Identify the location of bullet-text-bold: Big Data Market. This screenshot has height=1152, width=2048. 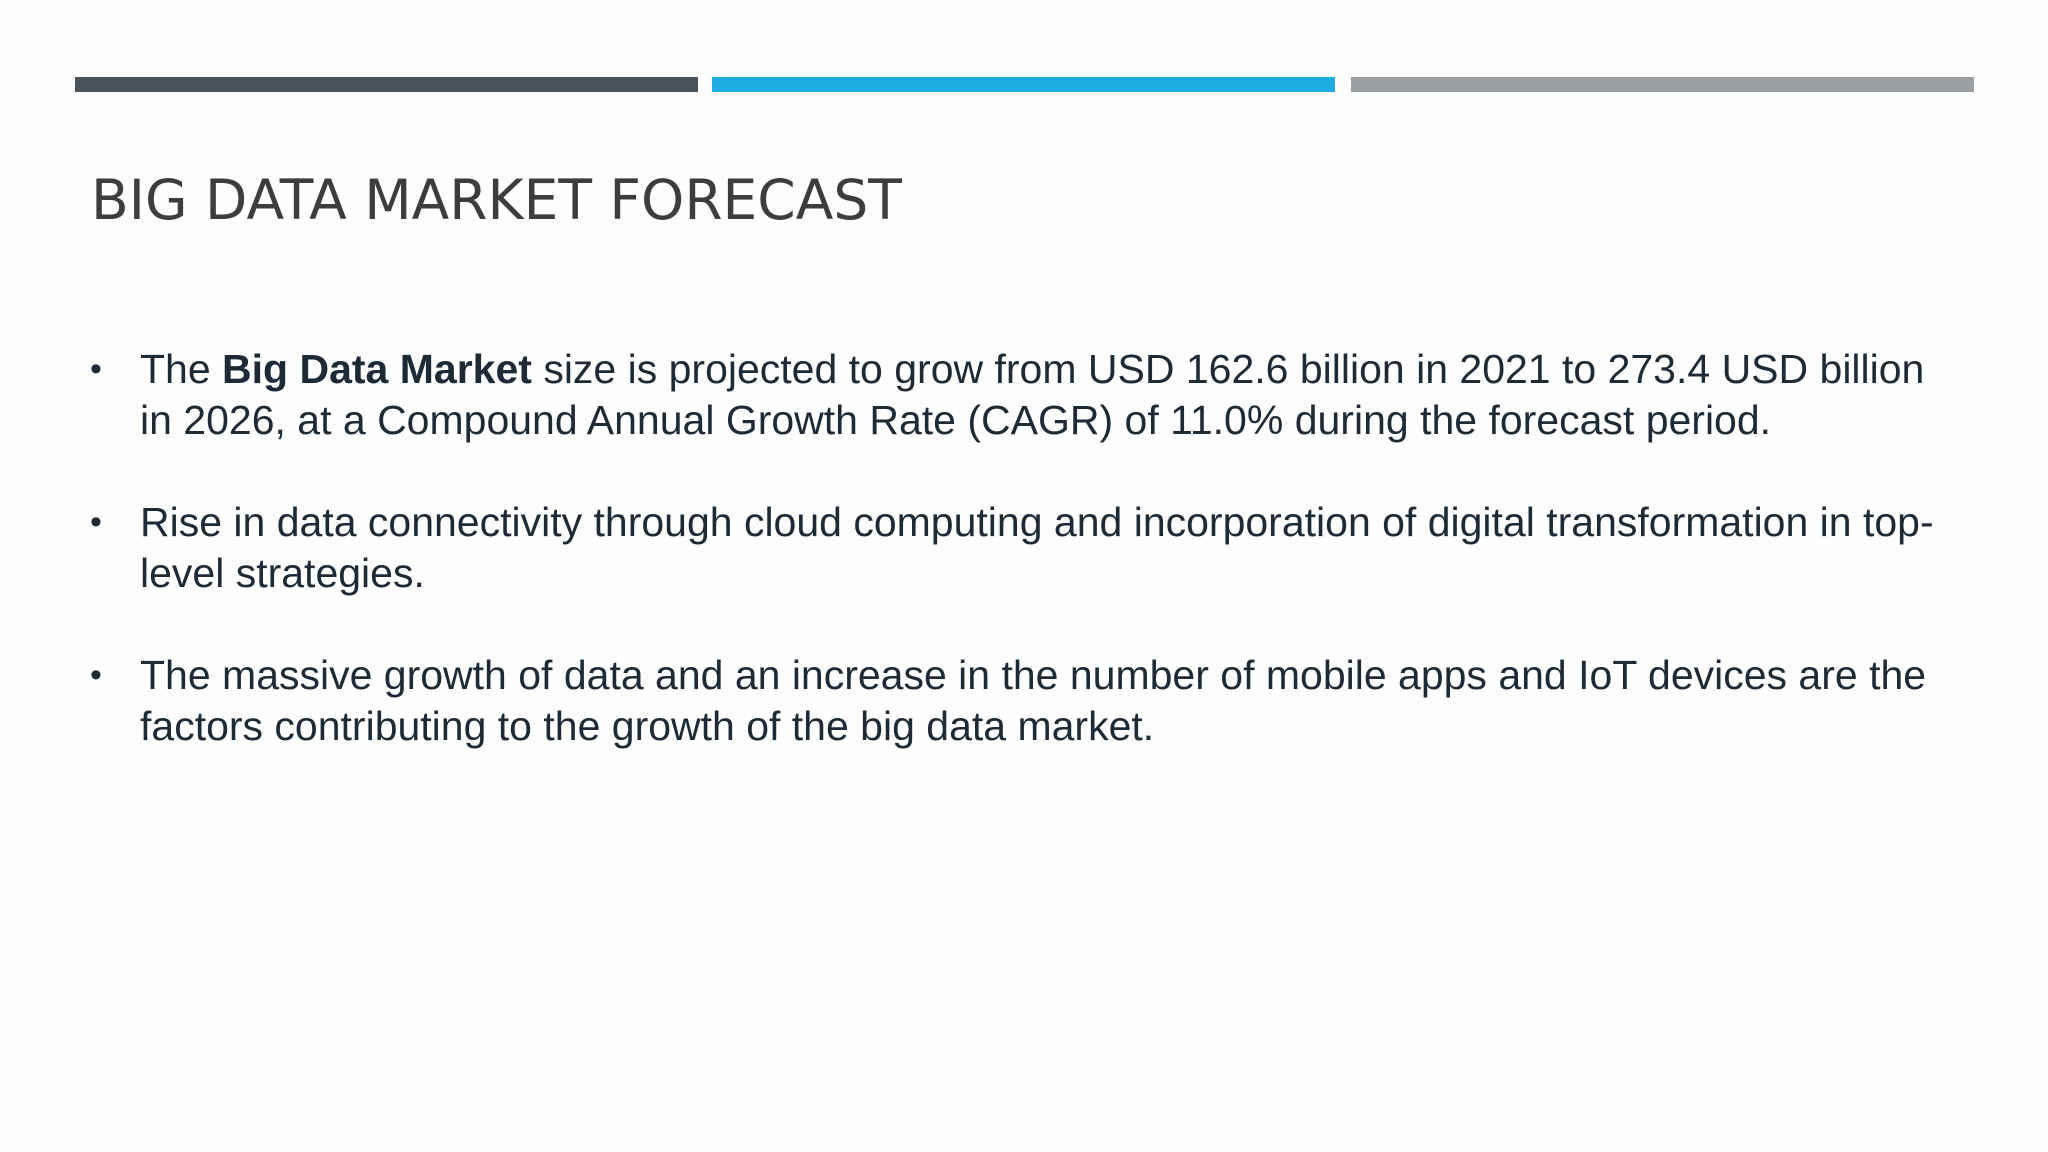
(377, 369).